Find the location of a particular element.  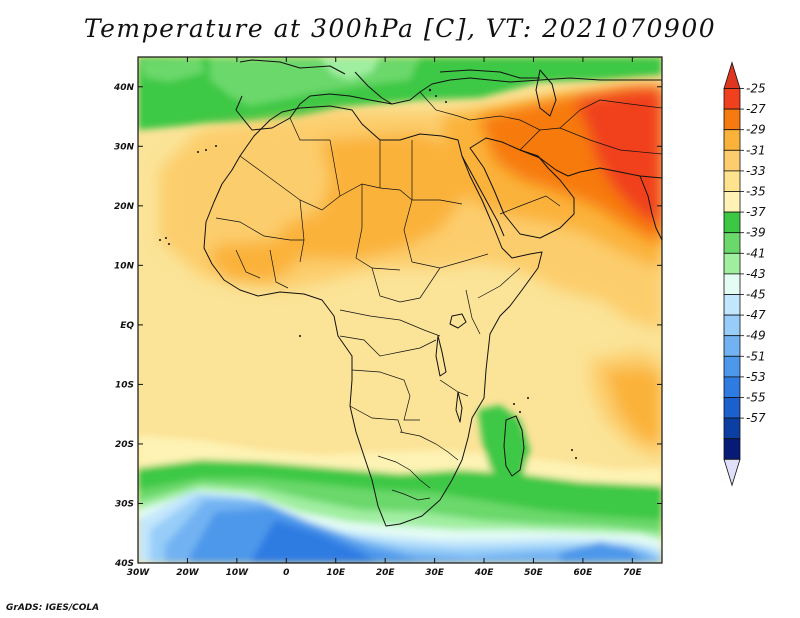

caspian is located at coordinates (546, 93).